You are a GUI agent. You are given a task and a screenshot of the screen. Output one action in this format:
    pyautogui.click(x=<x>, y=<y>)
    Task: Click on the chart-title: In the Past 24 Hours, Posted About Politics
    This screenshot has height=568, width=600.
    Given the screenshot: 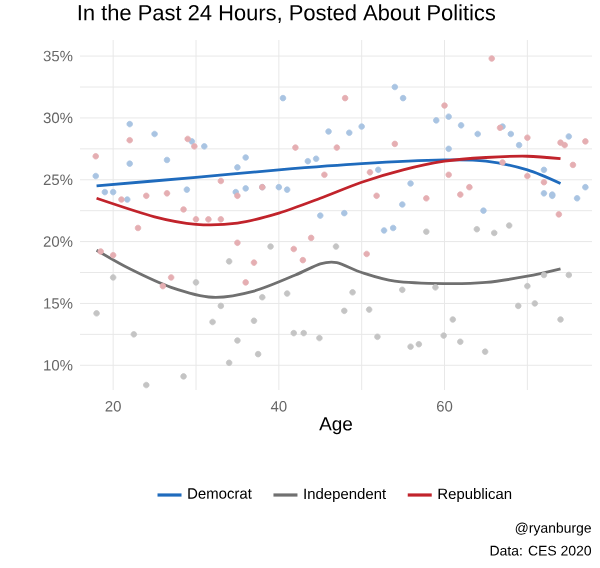 What is the action you would take?
    pyautogui.click(x=287, y=14)
    